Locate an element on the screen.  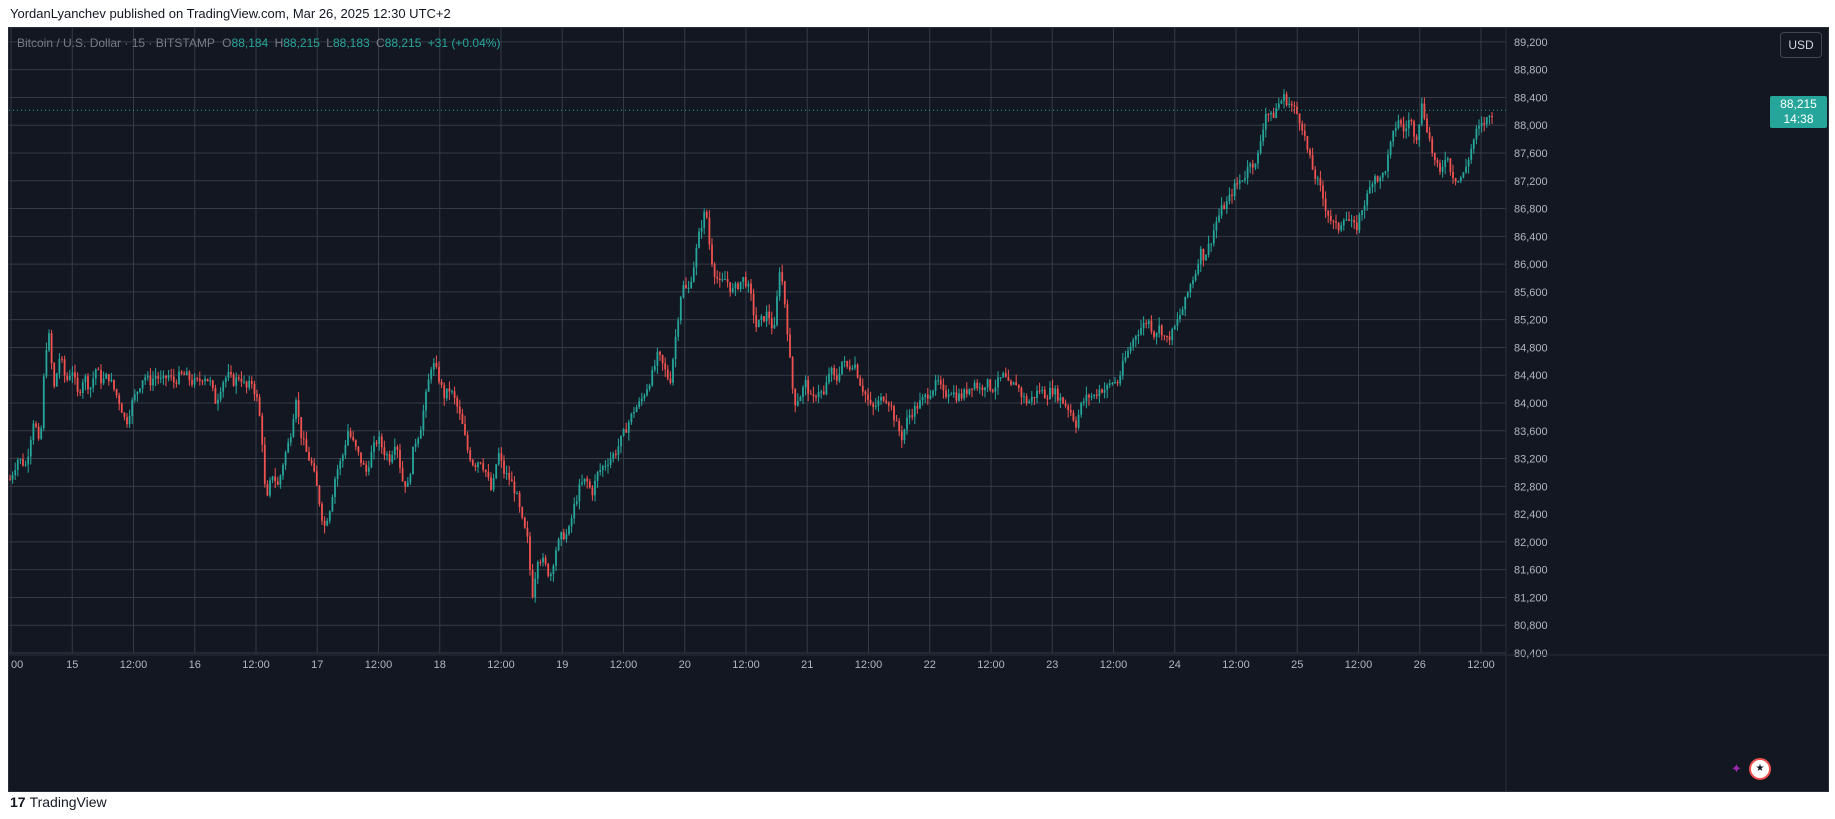
event-icon: ✦ is located at coordinates (1736, 768).